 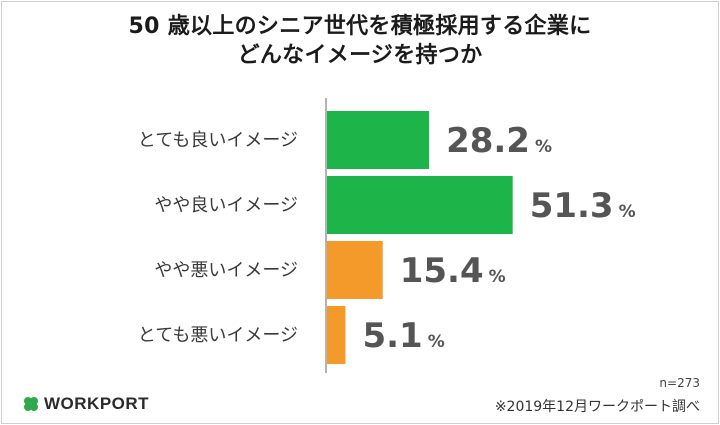 What do you see at coordinates (453, 271) in the screenshot?
I see `value-label: 15.4%` at bounding box center [453, 271].